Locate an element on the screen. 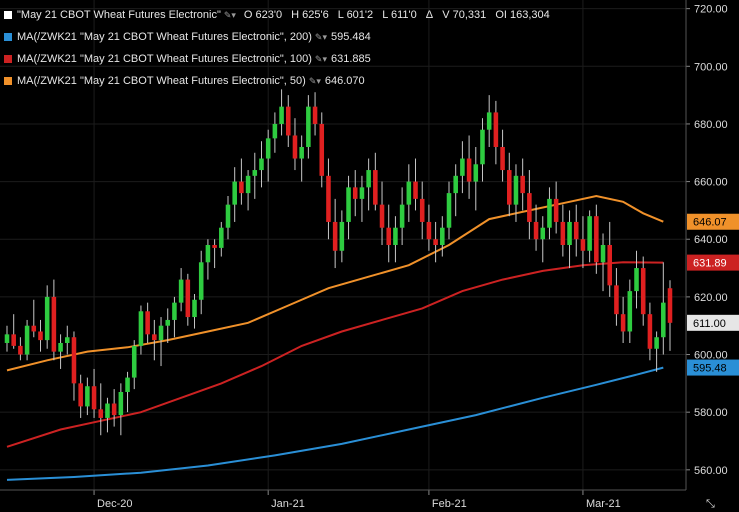  x-tick-label: Jan-21 is located at coordinates (288, 504).